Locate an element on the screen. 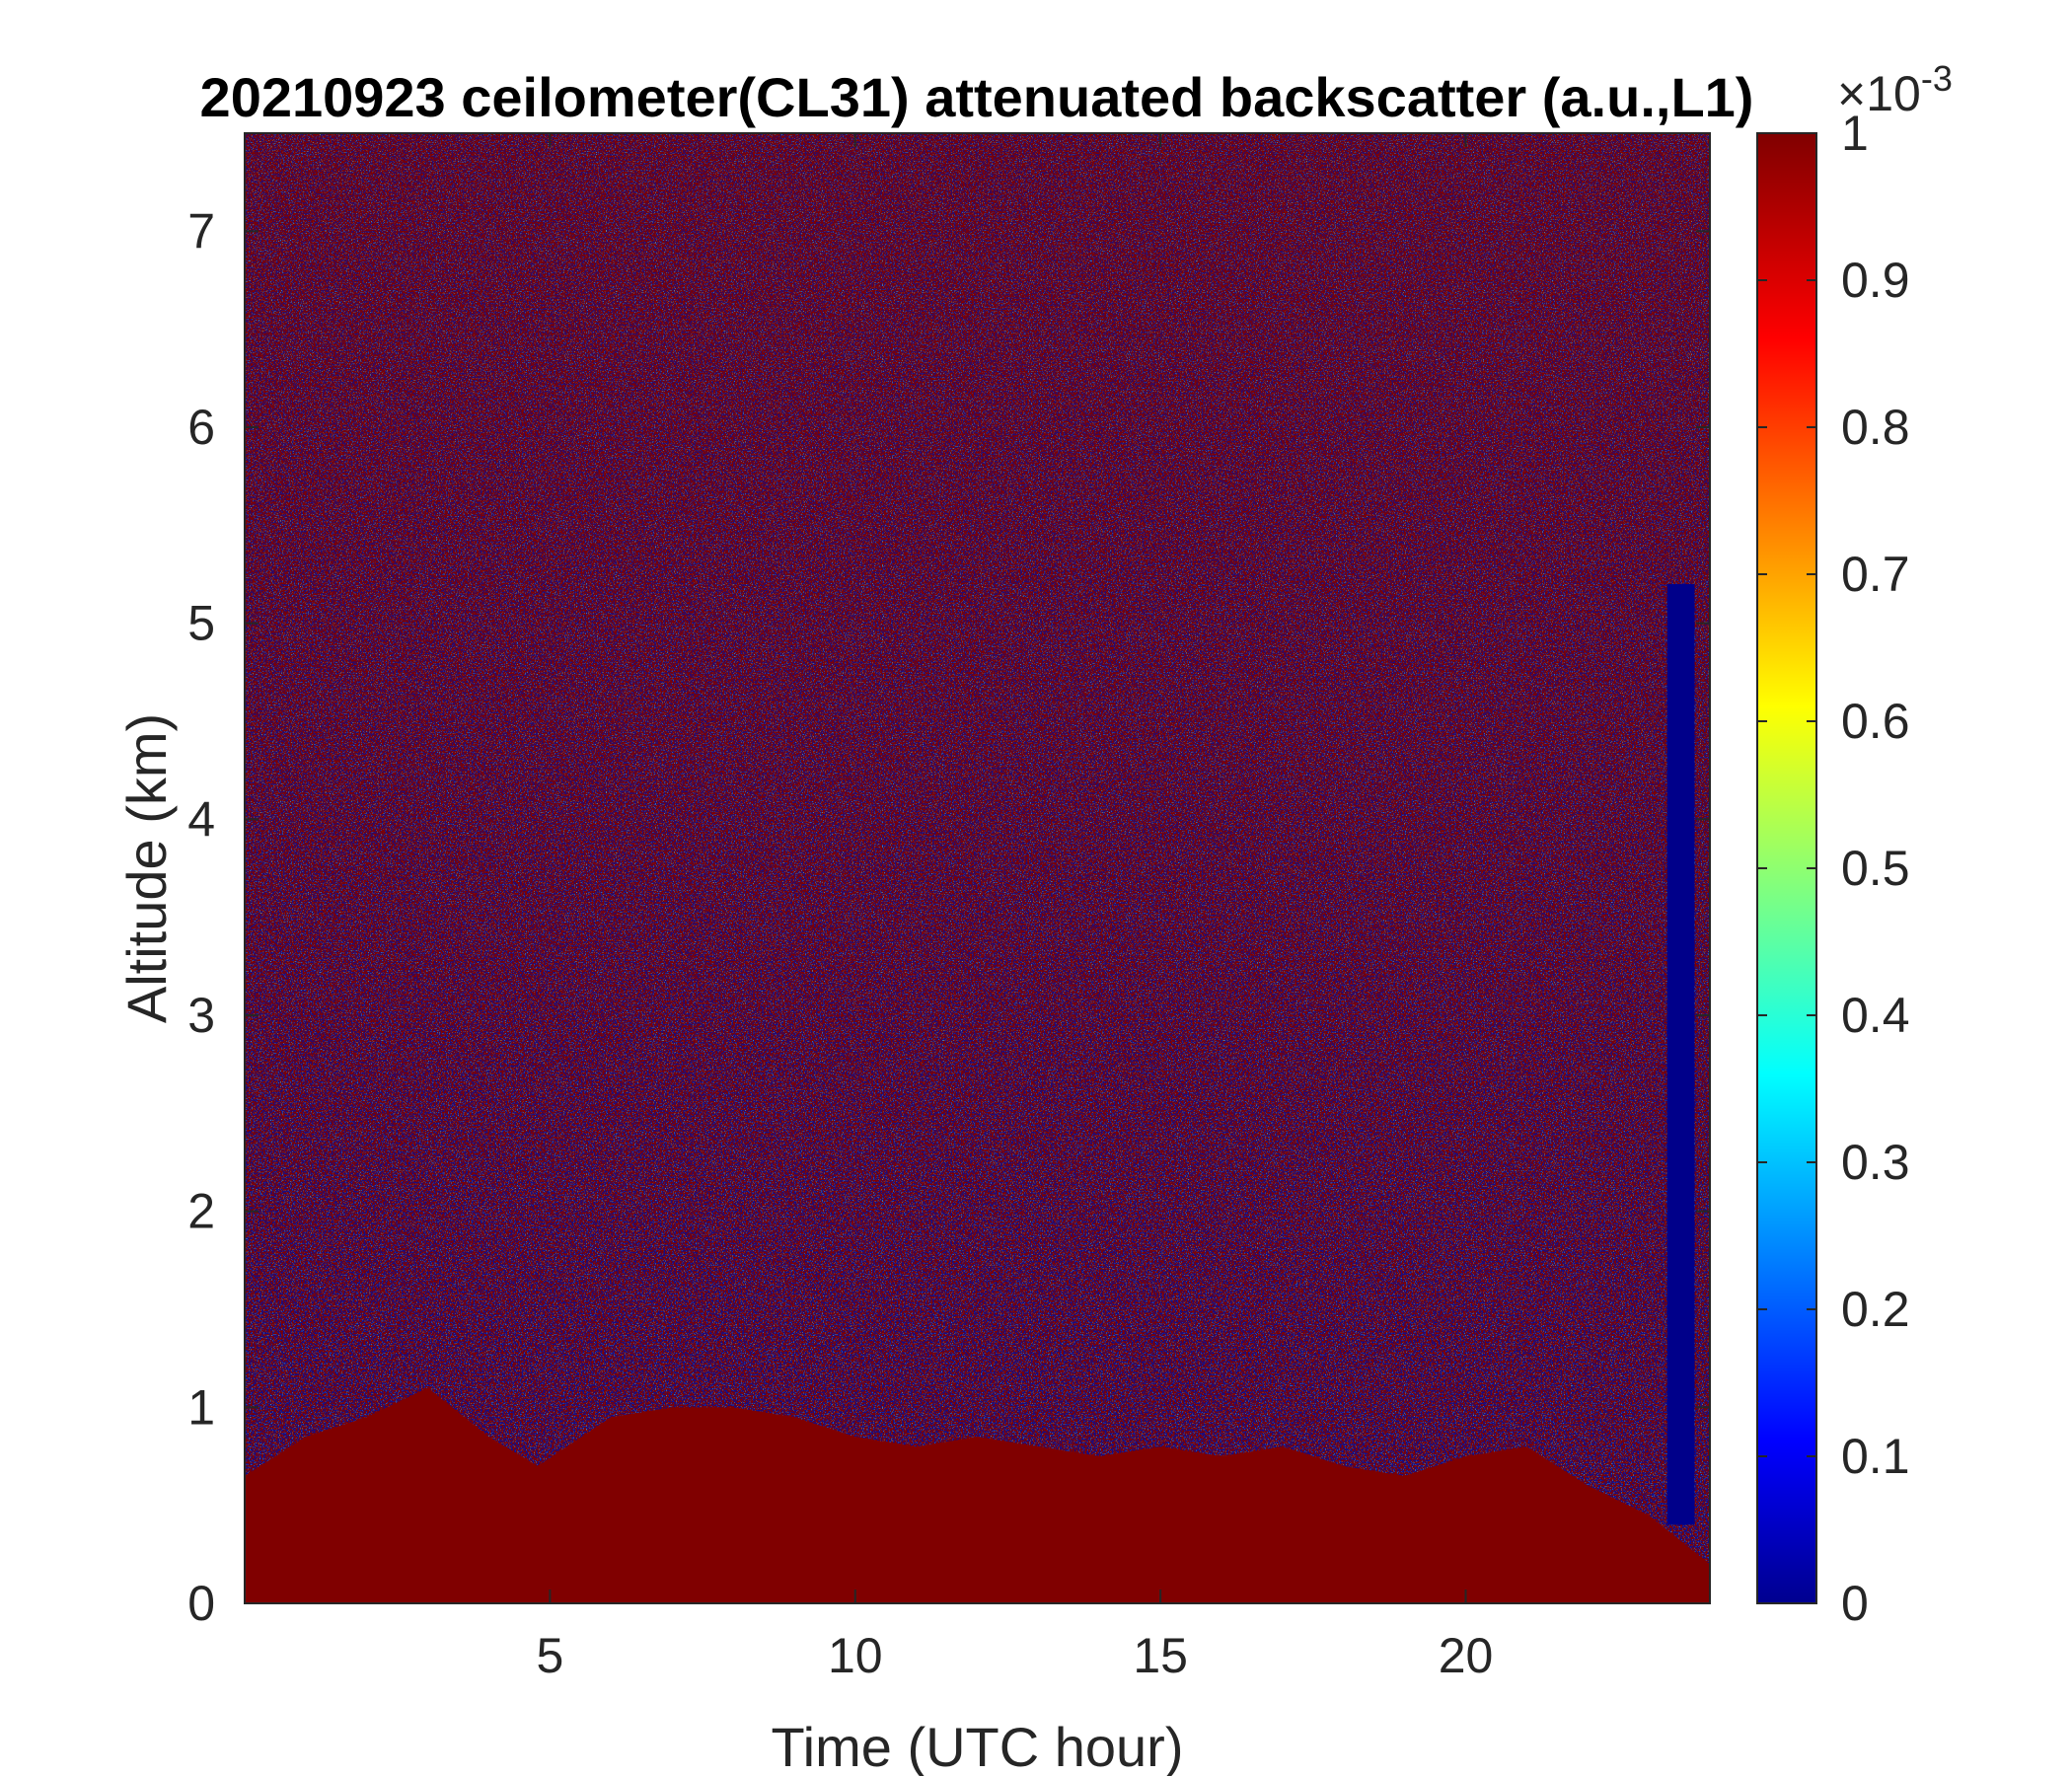 The image size is (2072, 1776). colorbar-exponent-power: -3 is located at coordinates (1937, 79).